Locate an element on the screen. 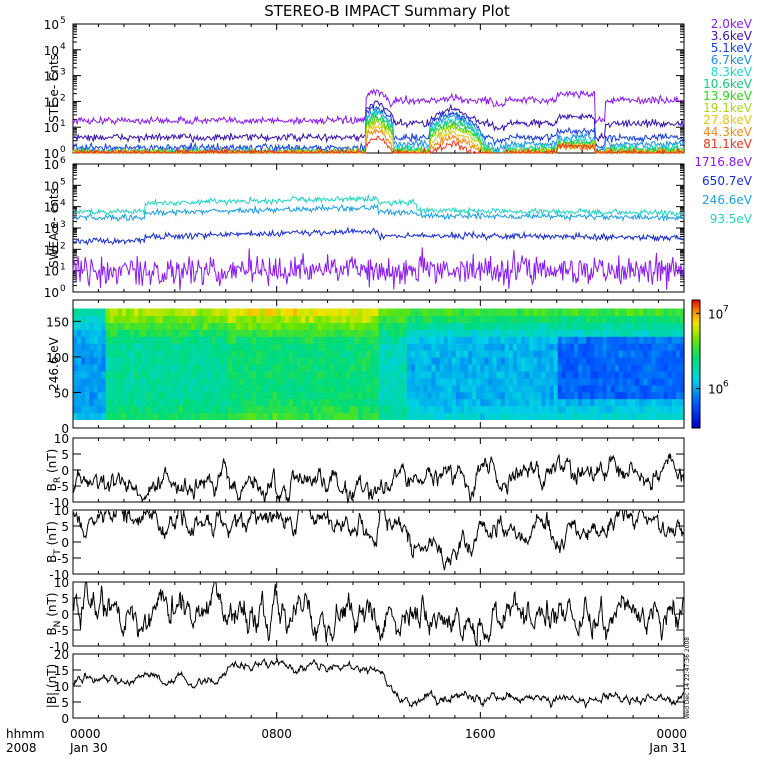 Image resolution: width=780 pixels, height=780 pixels. ste-ytick-exp: 3 is located at coordinates (63, 73).